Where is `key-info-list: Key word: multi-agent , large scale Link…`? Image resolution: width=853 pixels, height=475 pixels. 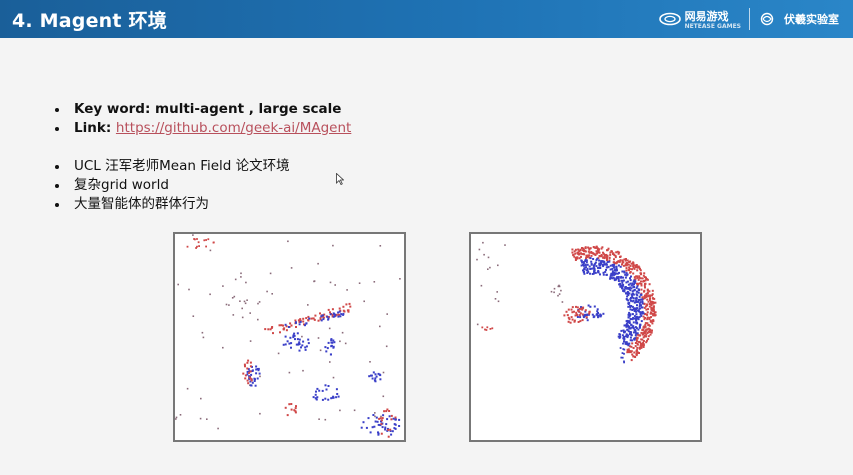 key-info-list: Key word: multi-agent , large scale Link… is located at coordinates (201, 119).